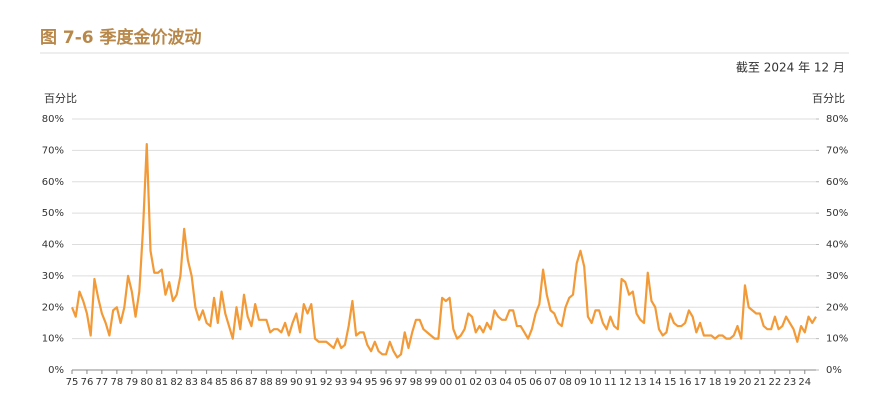 This screenshot has height=419, width=889. Describe the element at coordinates (745, 382) in the screenshot. I see `x-tick-label: 20` at that location.